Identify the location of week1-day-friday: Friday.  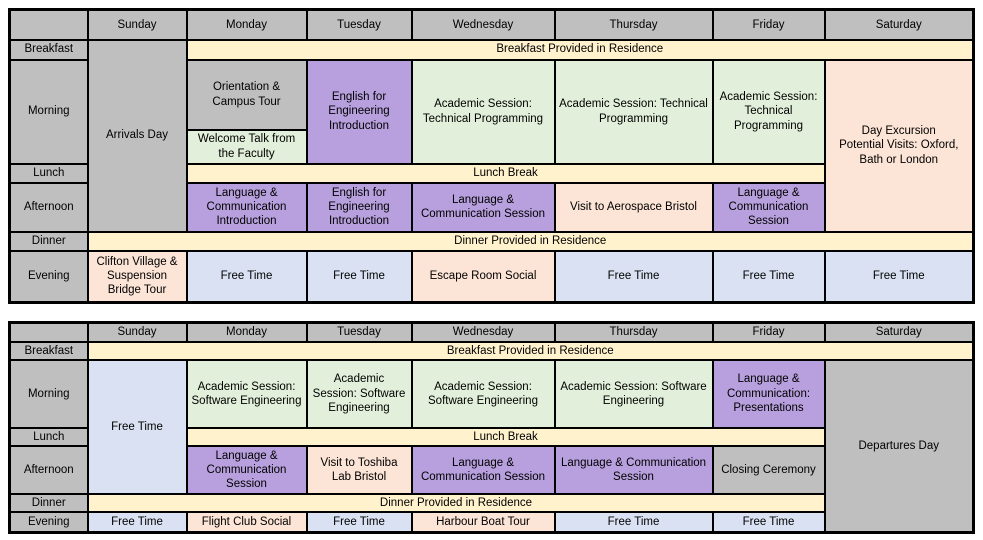
(768, 24).